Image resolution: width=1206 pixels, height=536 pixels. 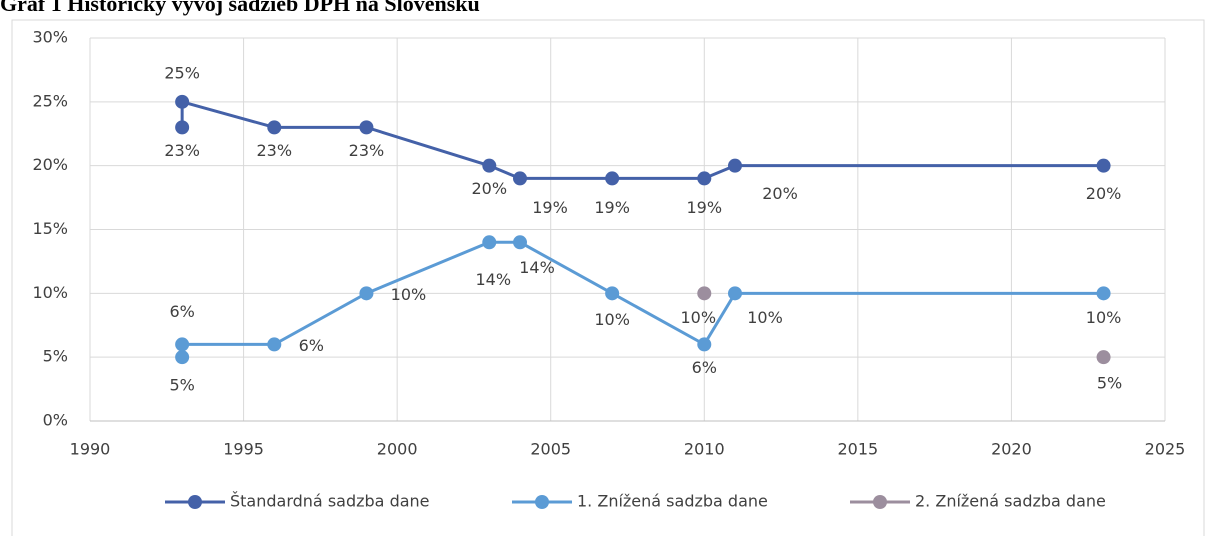 I want to click on y-tick-label: 25%, so click(x=50, y=100).